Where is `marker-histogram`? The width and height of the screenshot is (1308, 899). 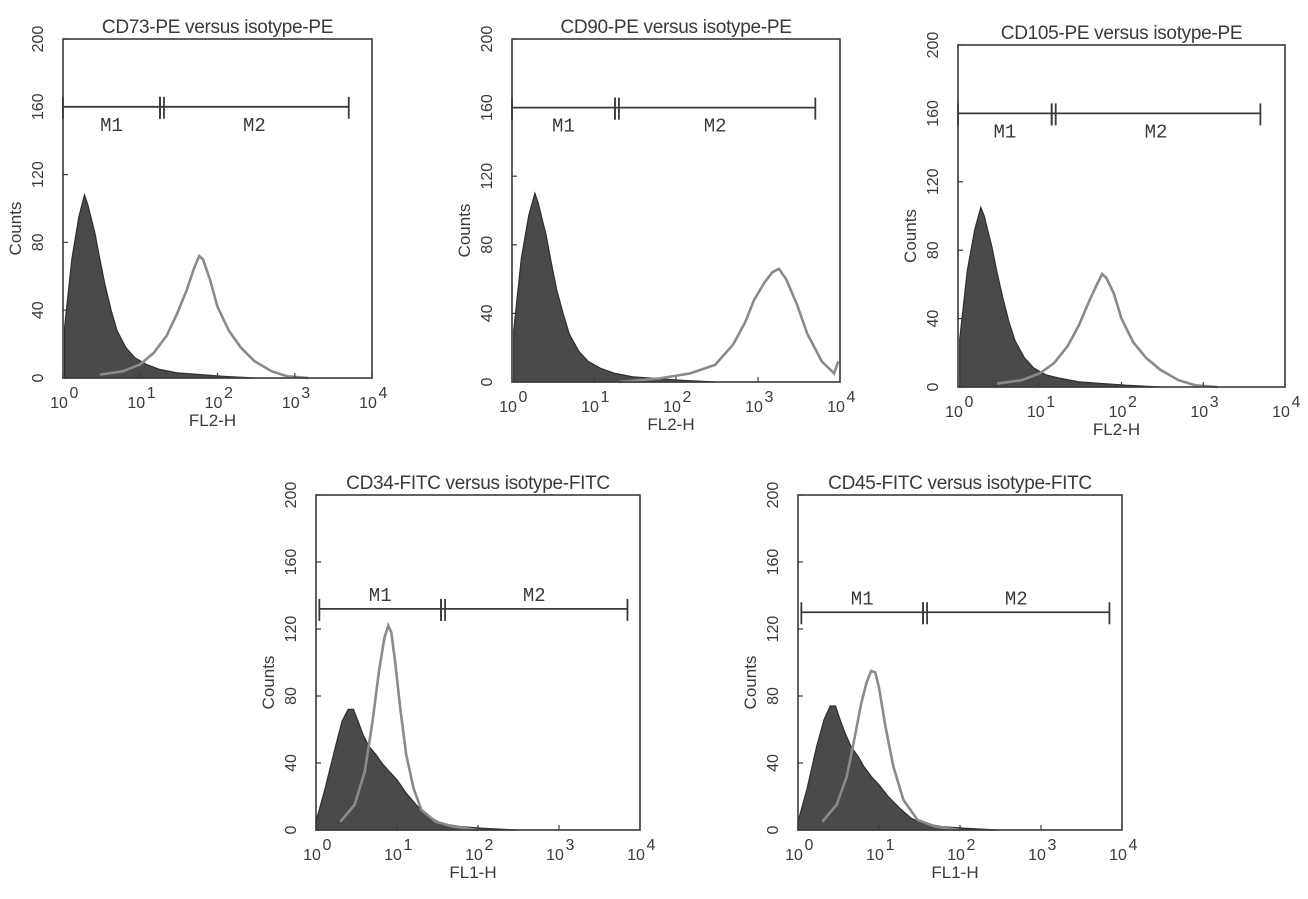 marker-histogram is located at coordinates (1107, 330).